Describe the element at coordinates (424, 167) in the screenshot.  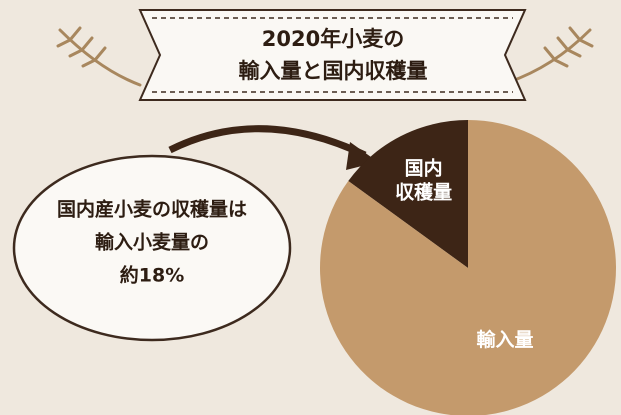
I see `slice-label: 国内` at that location.